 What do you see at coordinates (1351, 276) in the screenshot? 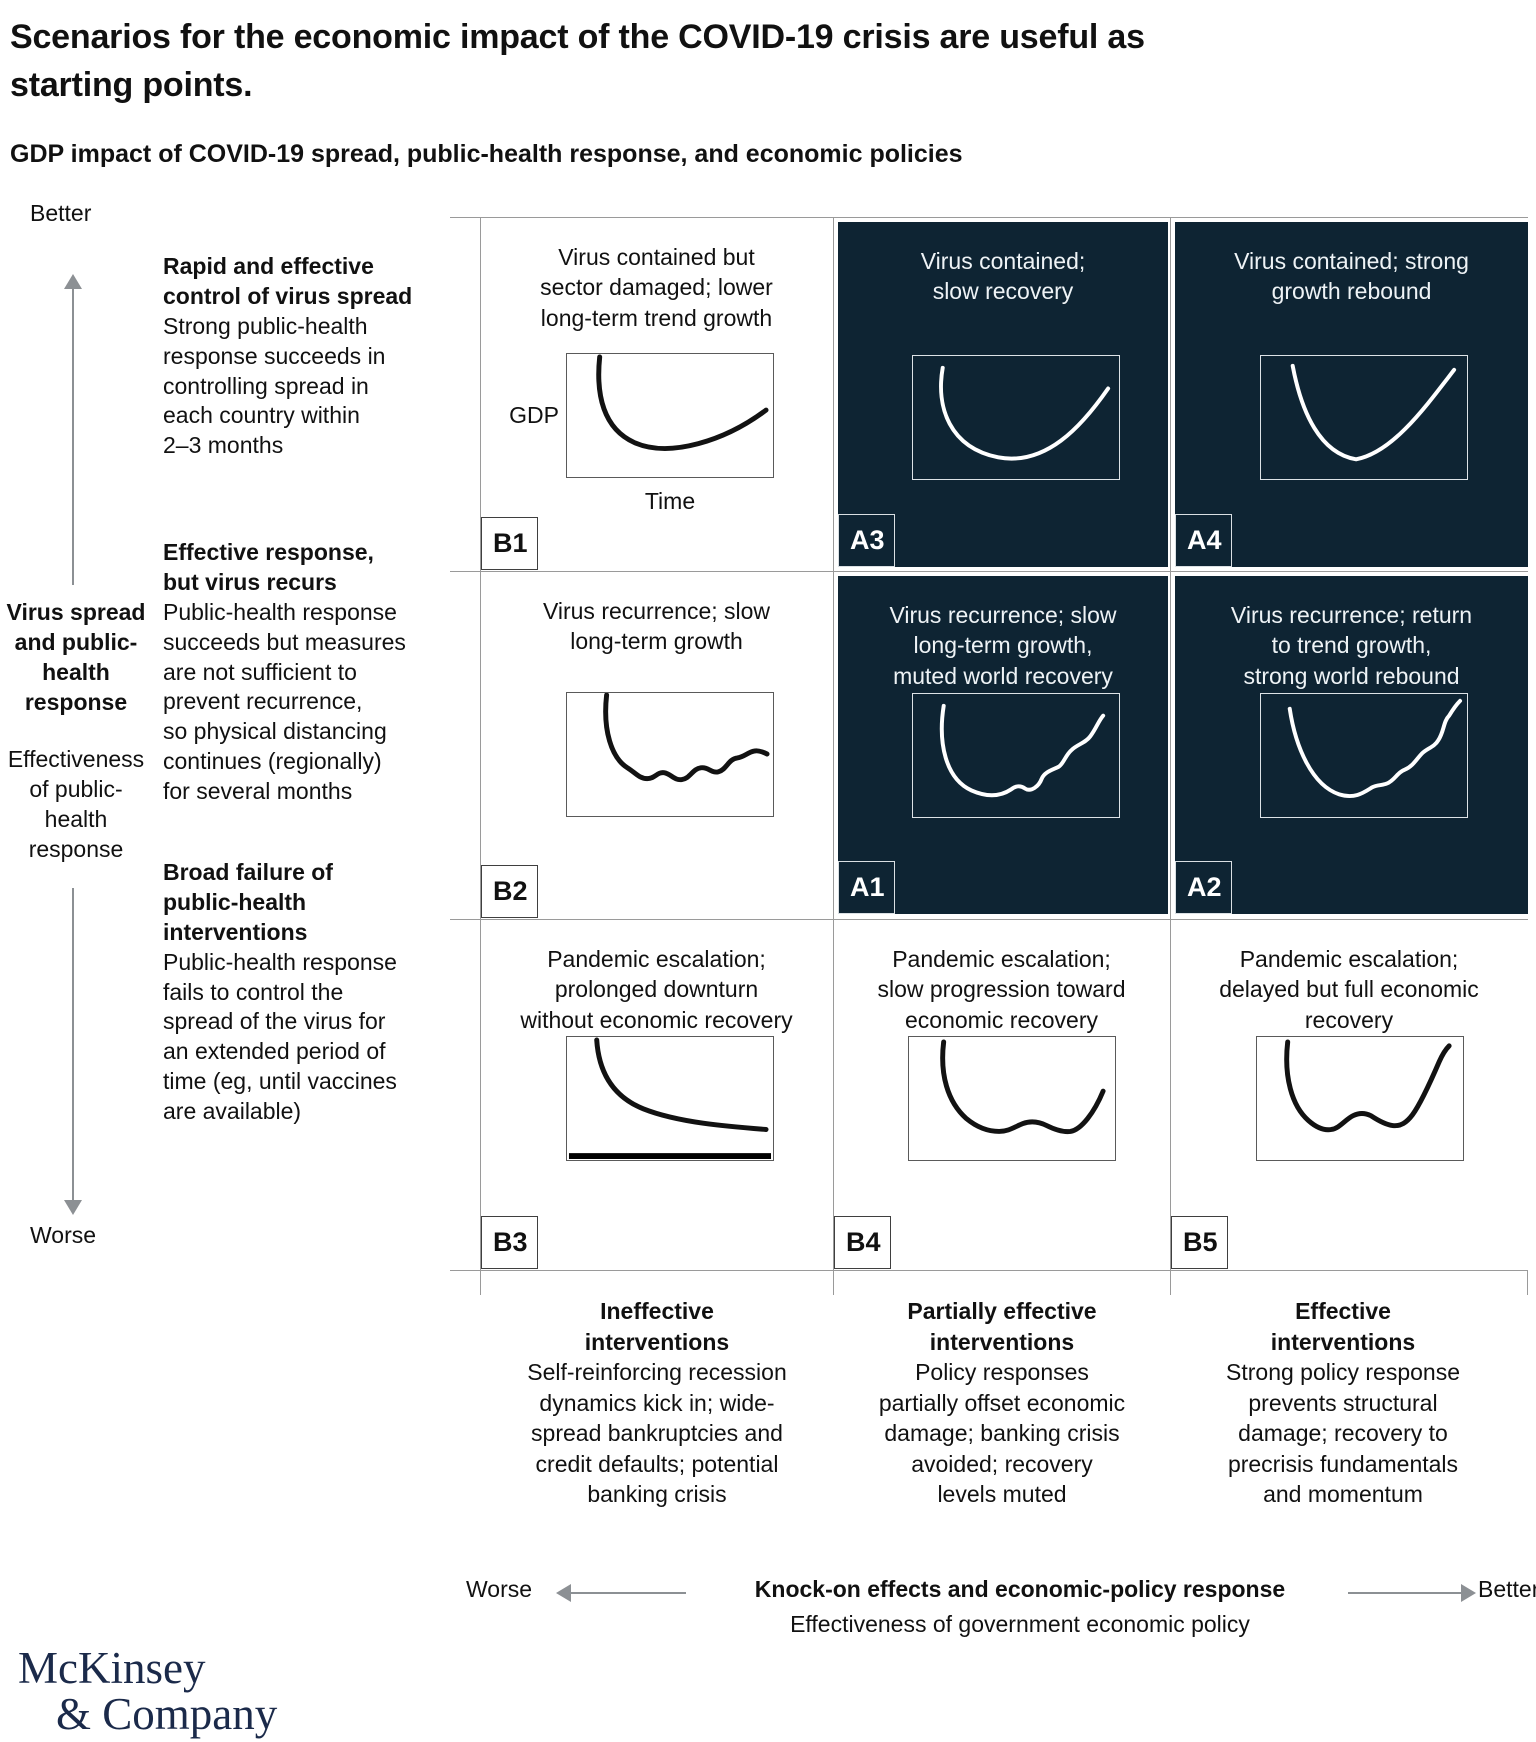
I see `cell-heading: Virus contained; strong growth rebound` at bounding box center [1351, 276].